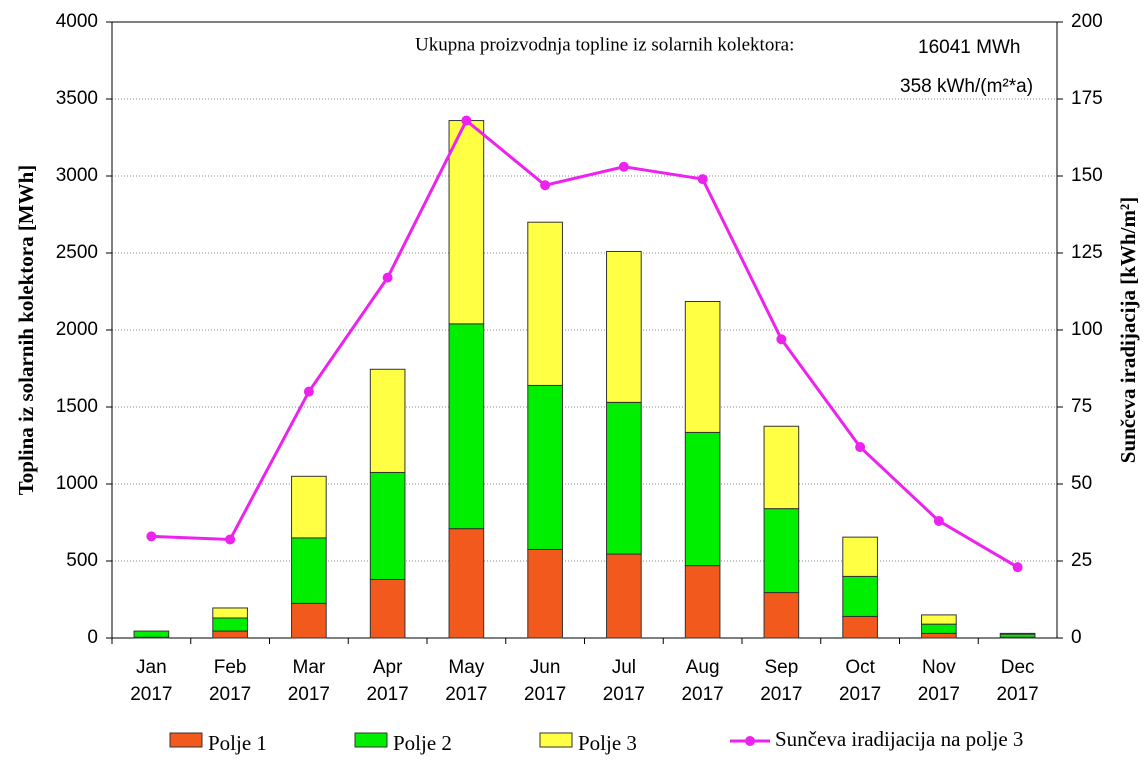 The width and height of the screenshot is (1148, 767). What do you see at coordinates (77, 406) in the screenshot?
I see `y-tick-label: 1500` at bounding box center [77, 406].